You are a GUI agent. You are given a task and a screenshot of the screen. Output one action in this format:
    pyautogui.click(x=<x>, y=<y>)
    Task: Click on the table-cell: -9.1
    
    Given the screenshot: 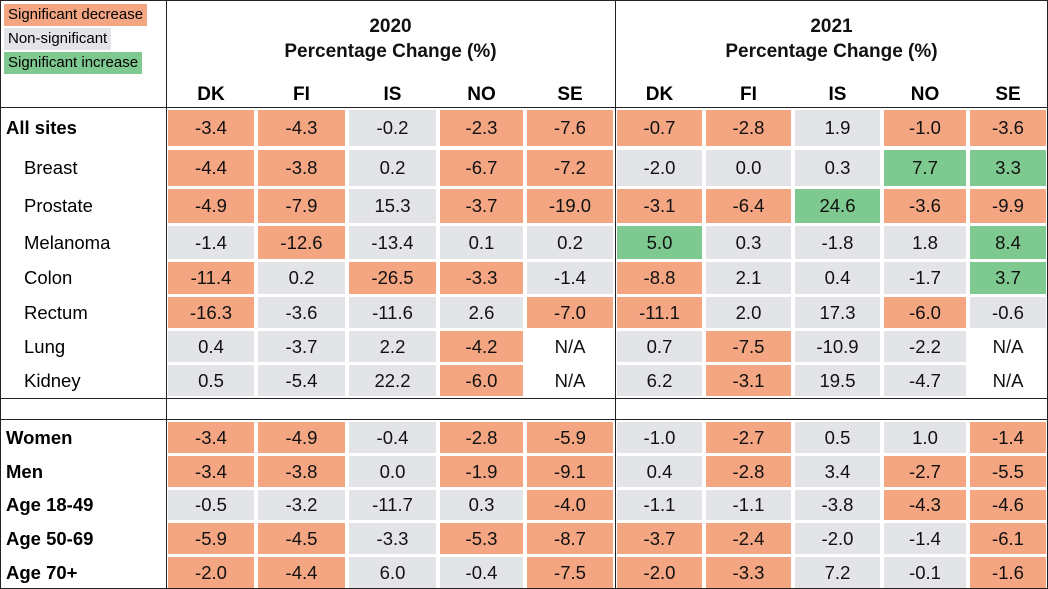 What is the action you would take?
    pyautogui.click(x=570, y=471)
    